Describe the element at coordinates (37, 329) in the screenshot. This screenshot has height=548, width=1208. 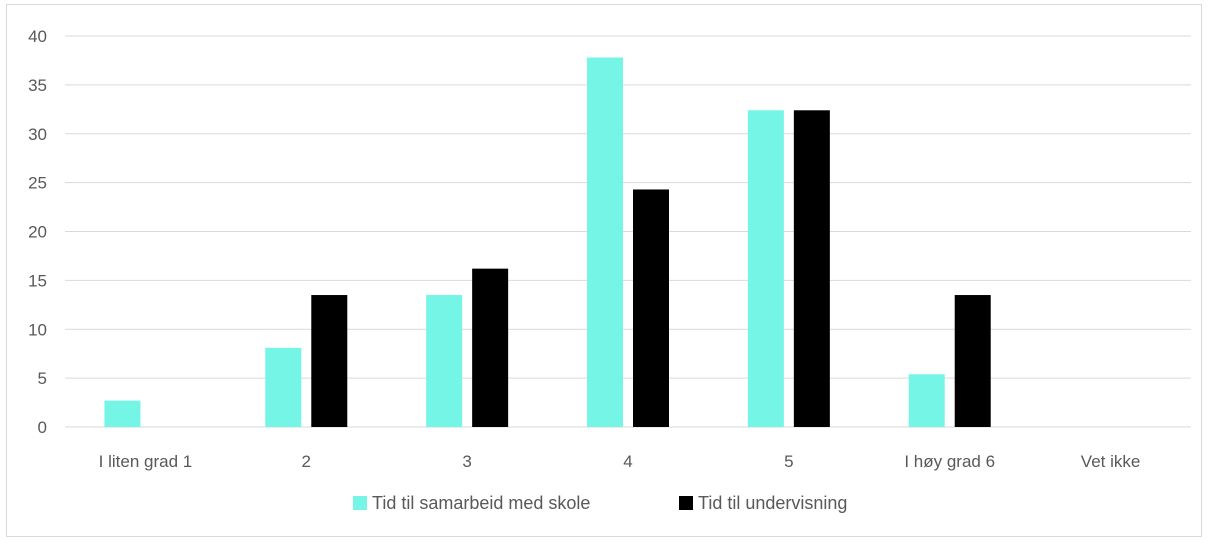
I see `y-tick-label: 10` at that location.